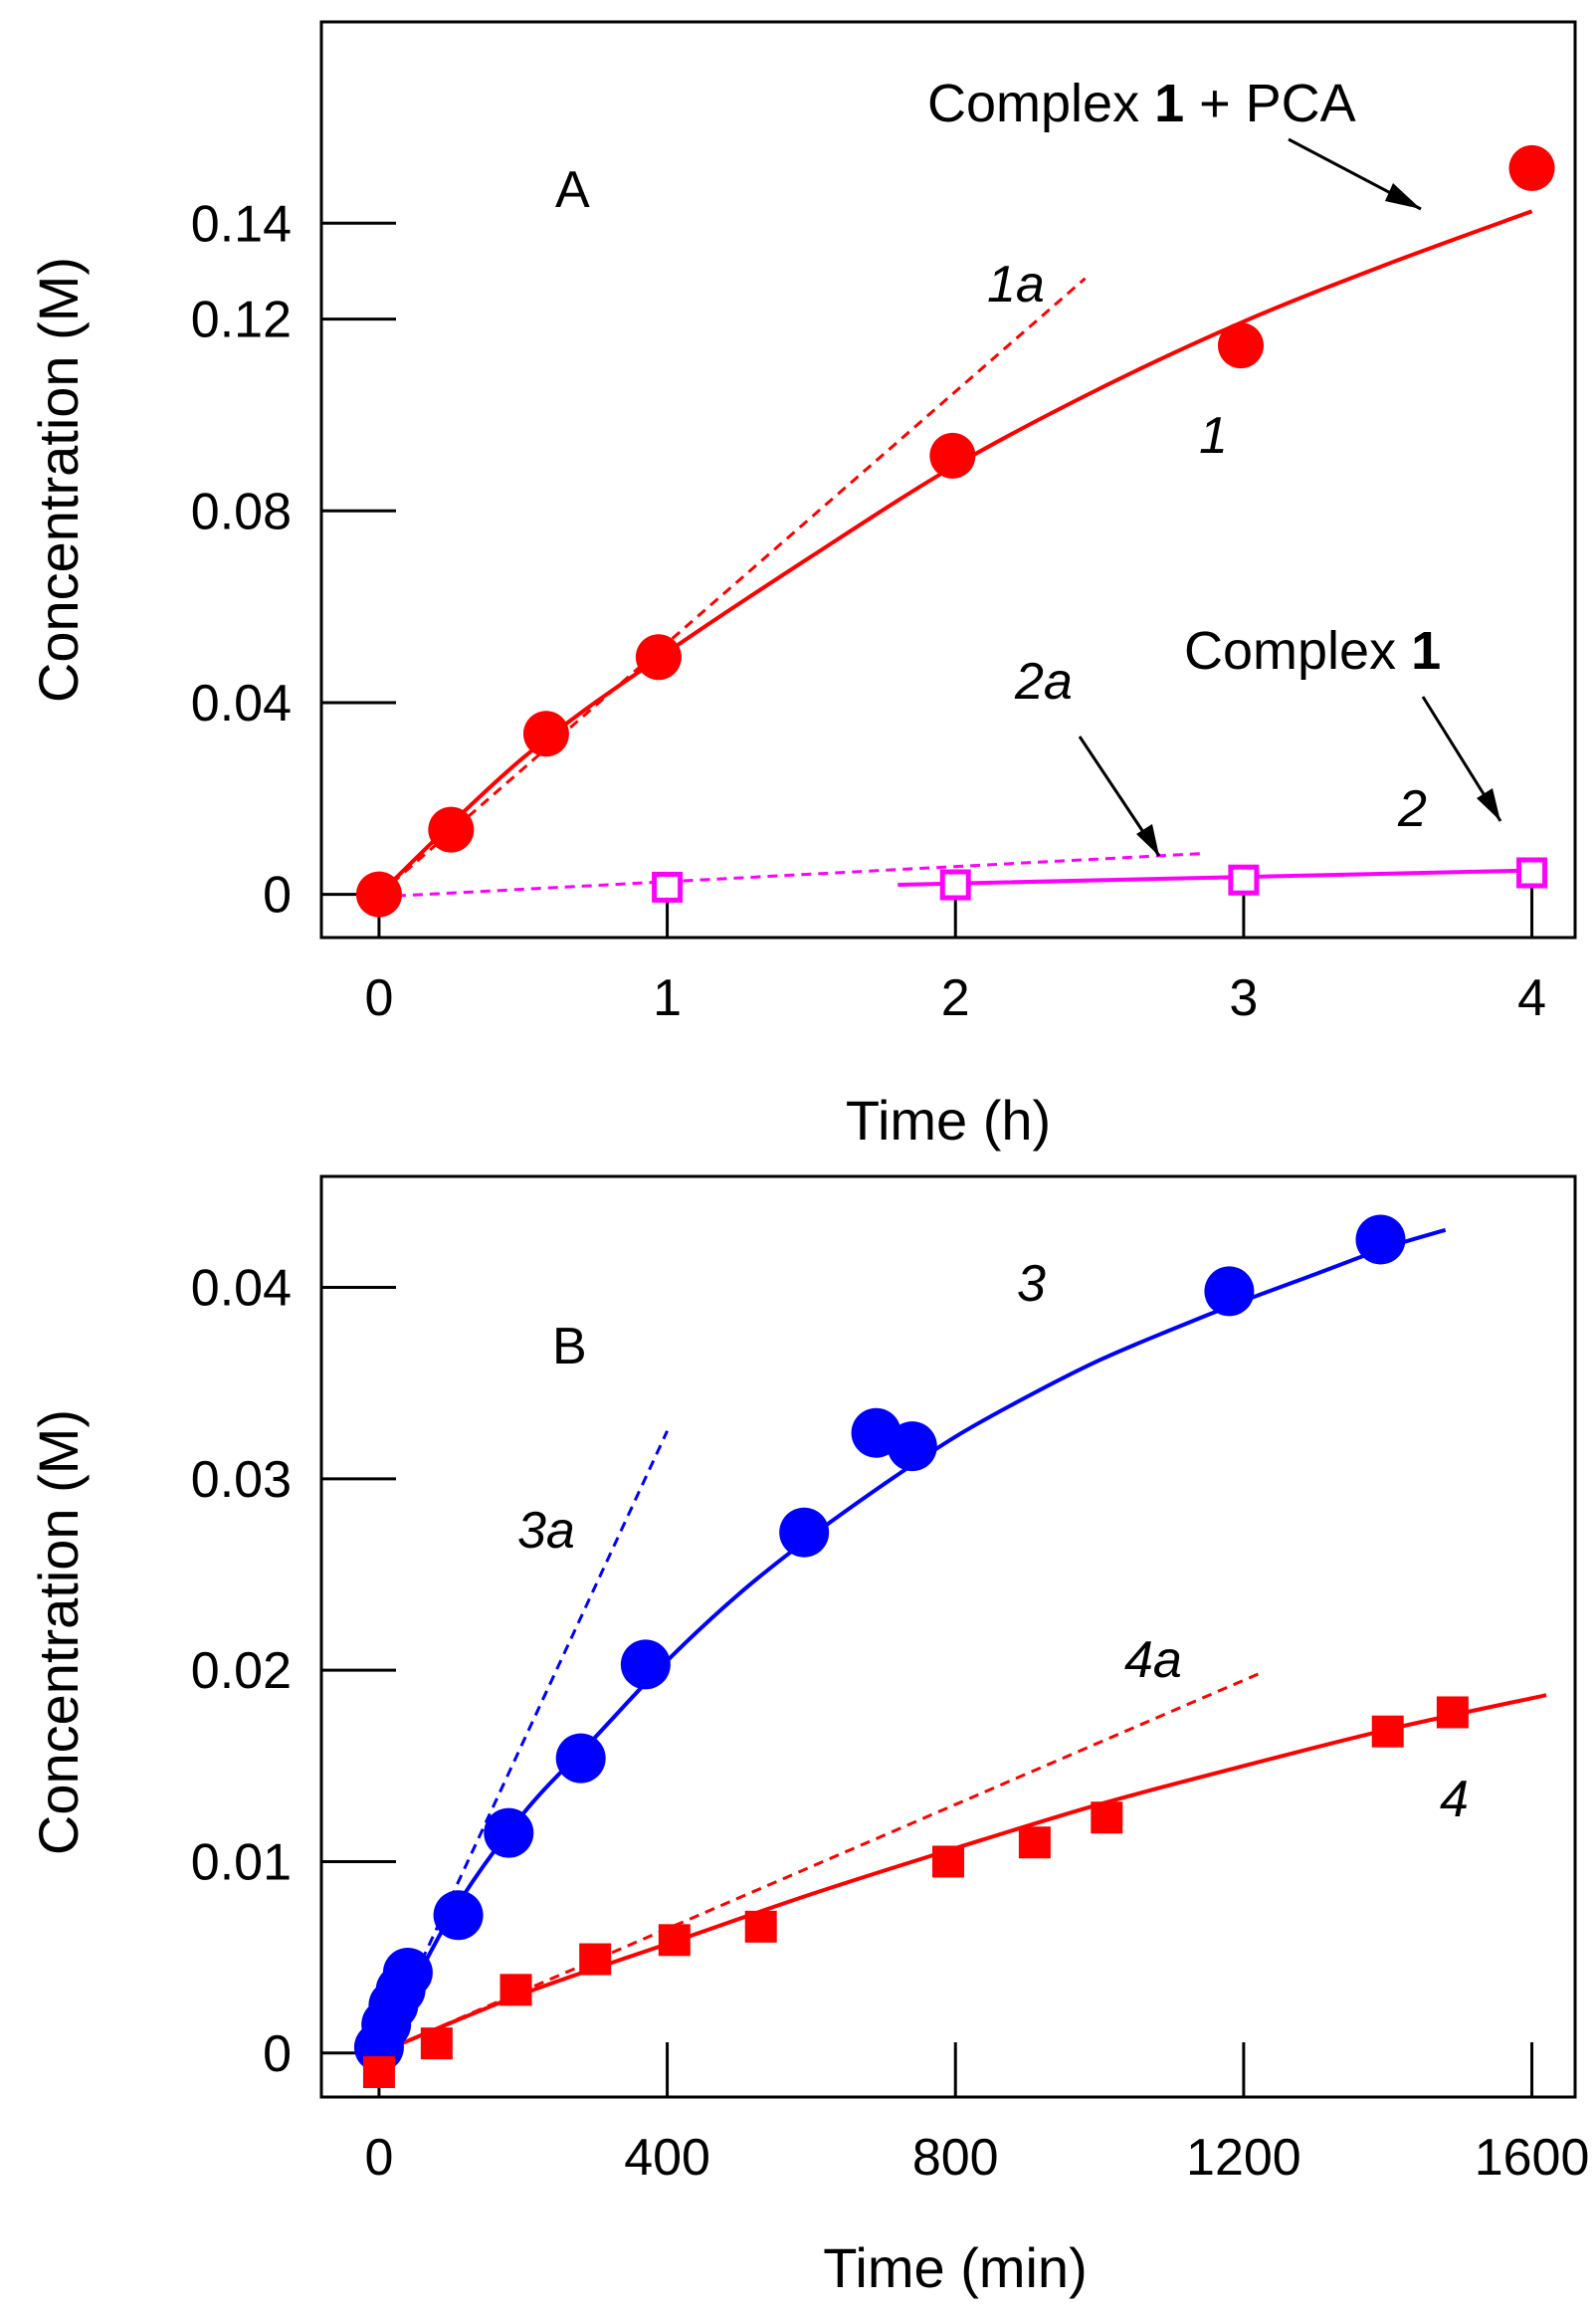  What do you see at coordinates (1532, 998) in the screenshot?
I see `panel-a-xtick-label: 4` at bounding box center [1532, 998].